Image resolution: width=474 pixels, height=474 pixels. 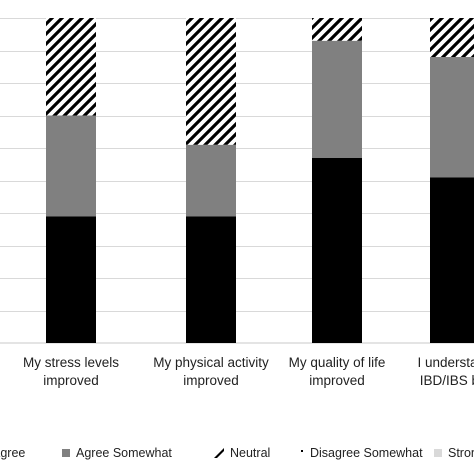 What do you see at coordinates (250, 453) in the screenshot?
I see `legend-label: Neutral` at bounding box center [250, 453].